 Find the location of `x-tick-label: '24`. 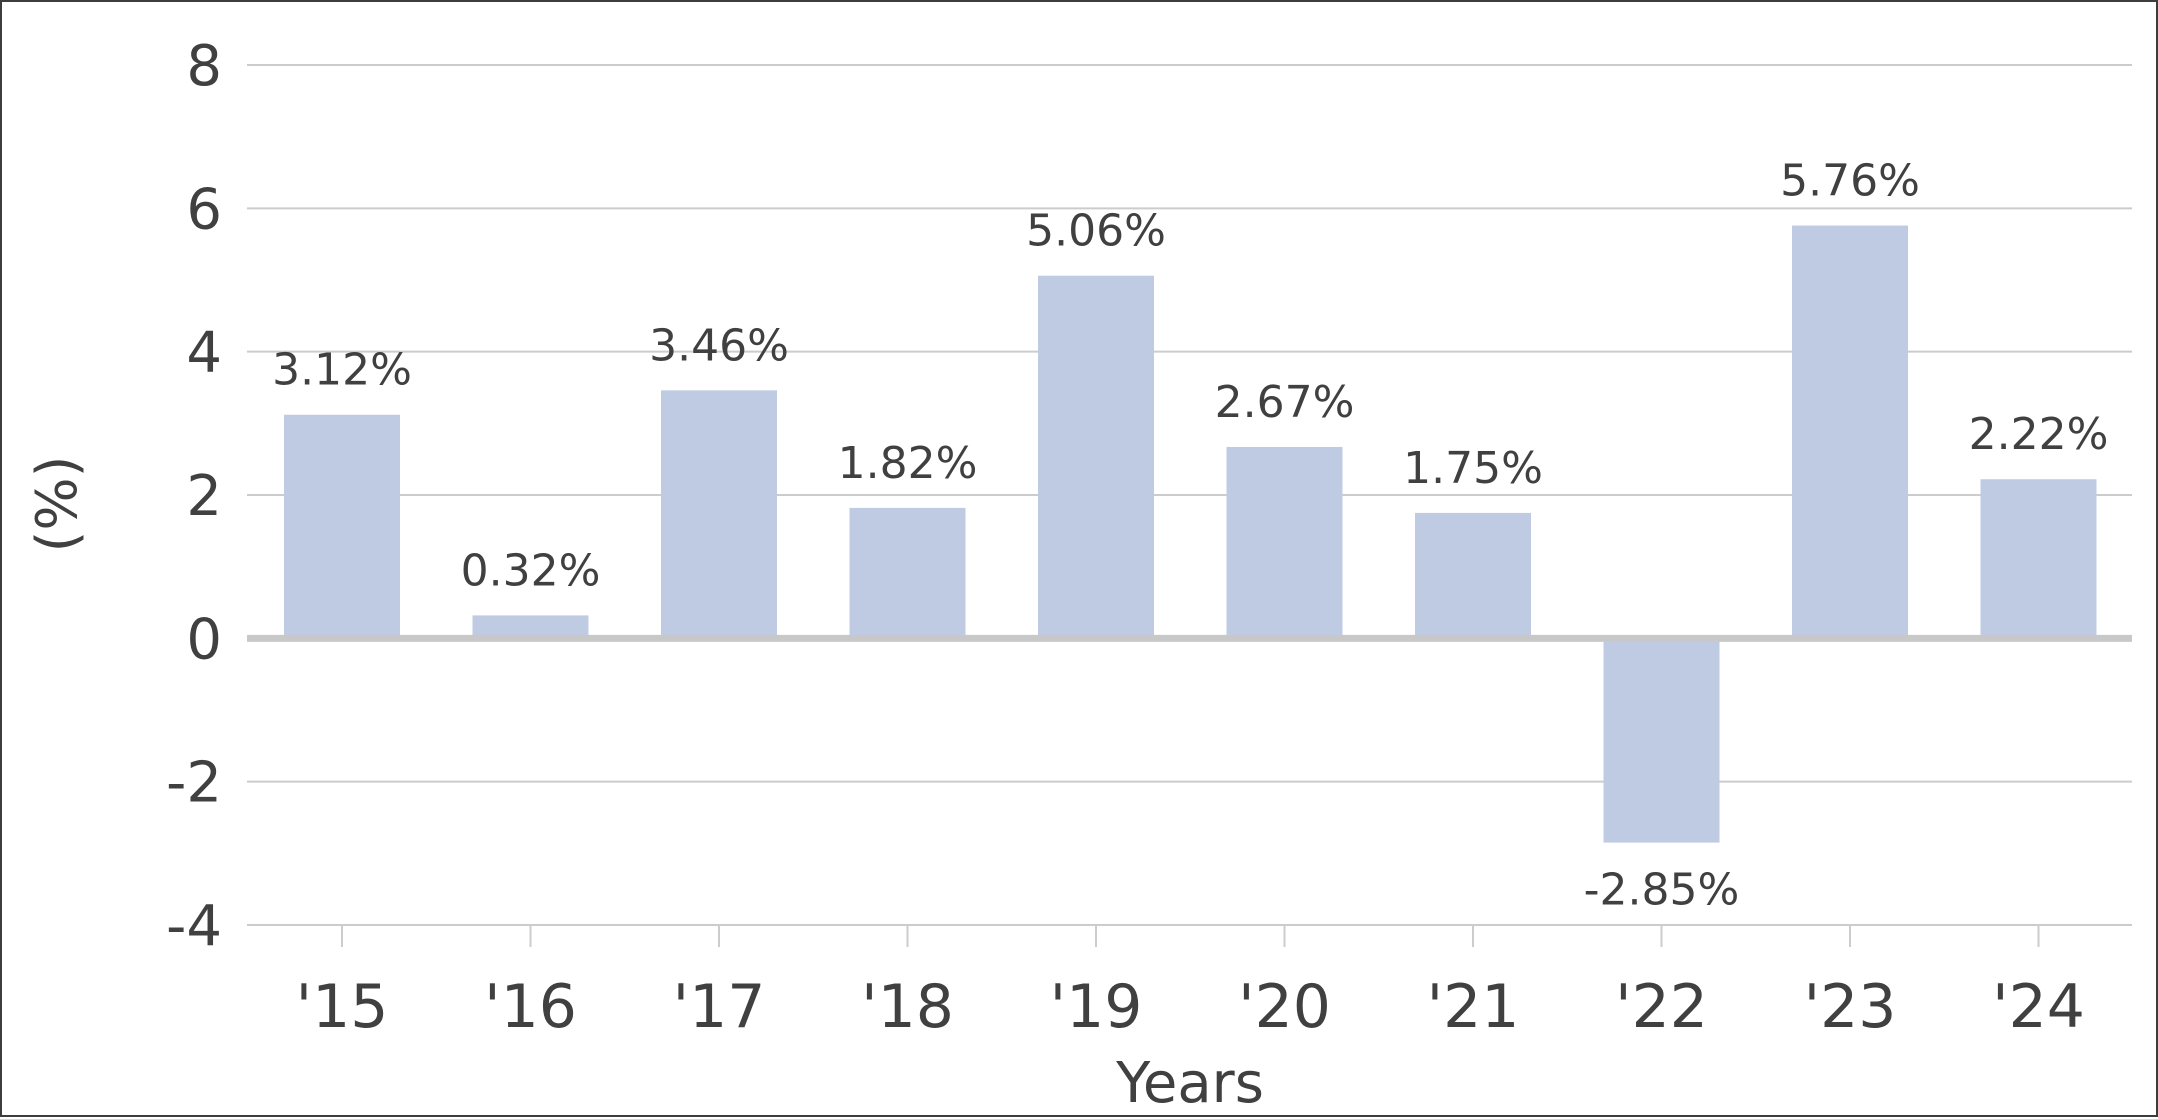

x-tick-label: '24 is located at coordinates (2038, 1007).